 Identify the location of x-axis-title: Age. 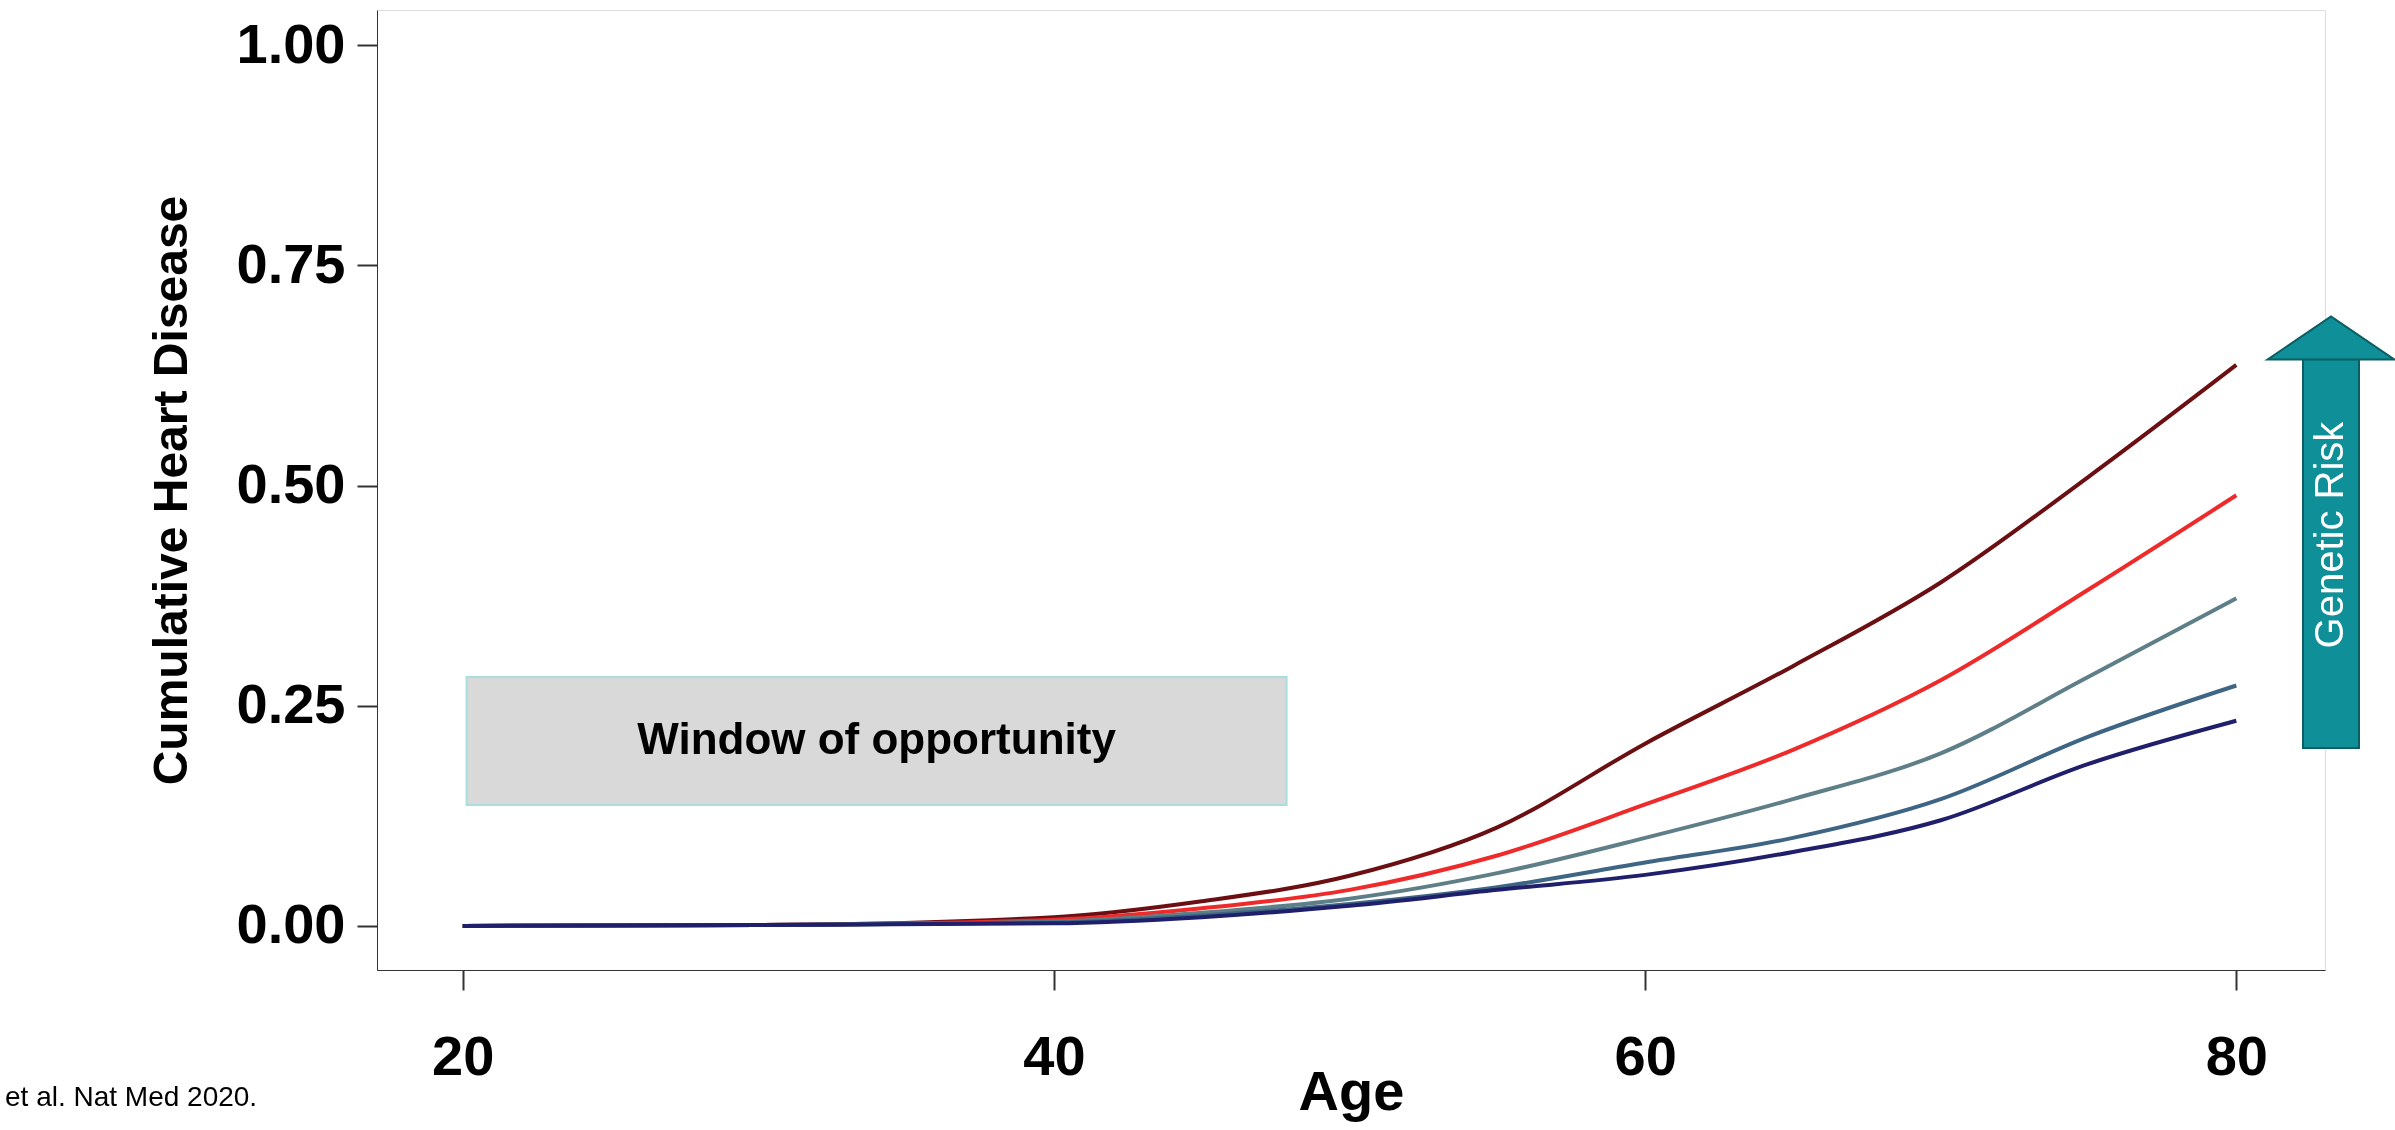
(1351, 1090).